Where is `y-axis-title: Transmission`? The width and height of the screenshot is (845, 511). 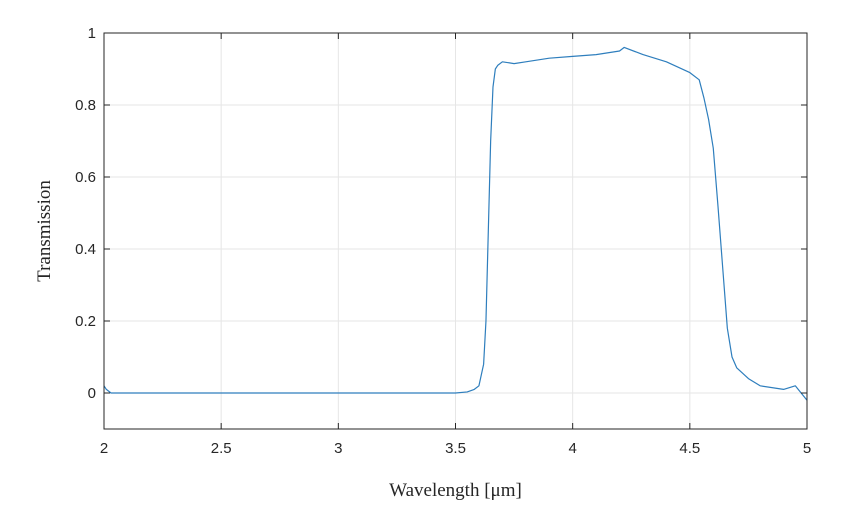
y-axis-title: Transmission is located at coordinates (44, 231).